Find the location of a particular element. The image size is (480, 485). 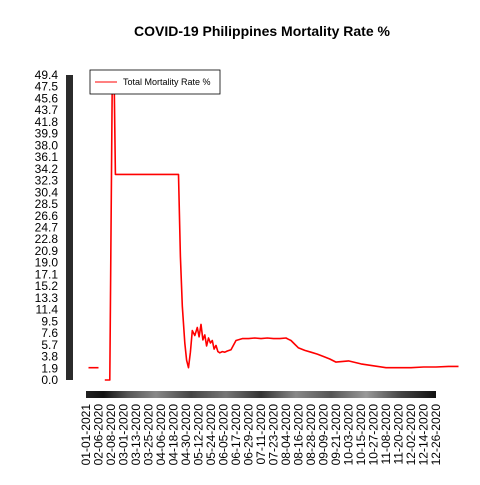

x-tick-label: 11-08-2020 is located at coordinates (386, 434).